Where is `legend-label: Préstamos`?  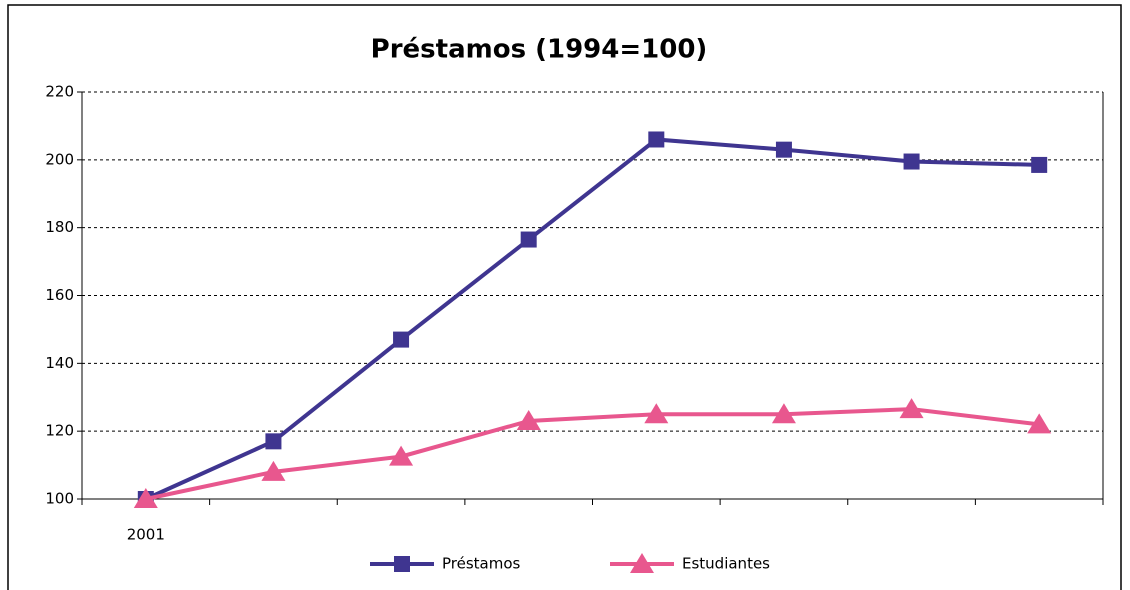 legend-label: Préstamos is located at coordinates (481, 564).